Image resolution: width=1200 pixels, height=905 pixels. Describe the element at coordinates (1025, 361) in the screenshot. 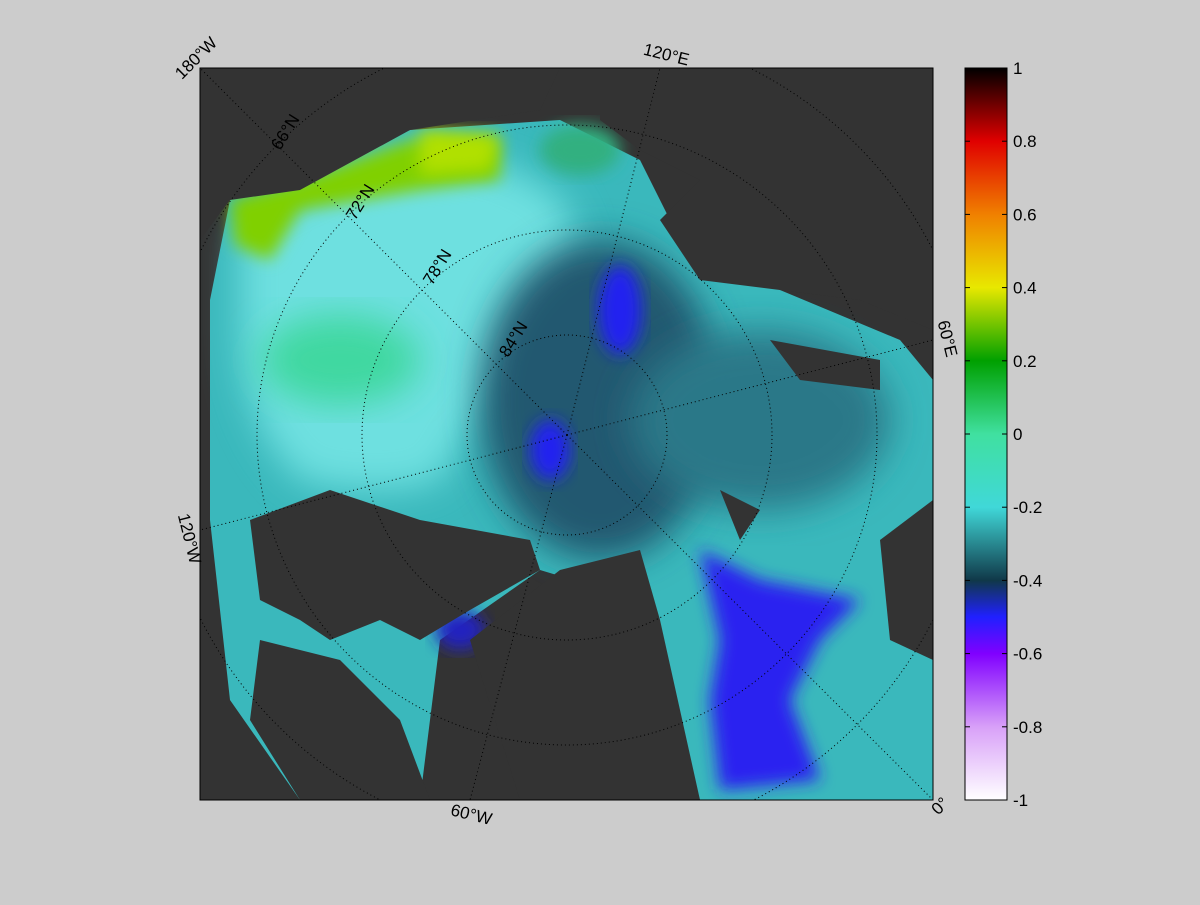

I see `colorbar-tick-label: 0.2` at that location.